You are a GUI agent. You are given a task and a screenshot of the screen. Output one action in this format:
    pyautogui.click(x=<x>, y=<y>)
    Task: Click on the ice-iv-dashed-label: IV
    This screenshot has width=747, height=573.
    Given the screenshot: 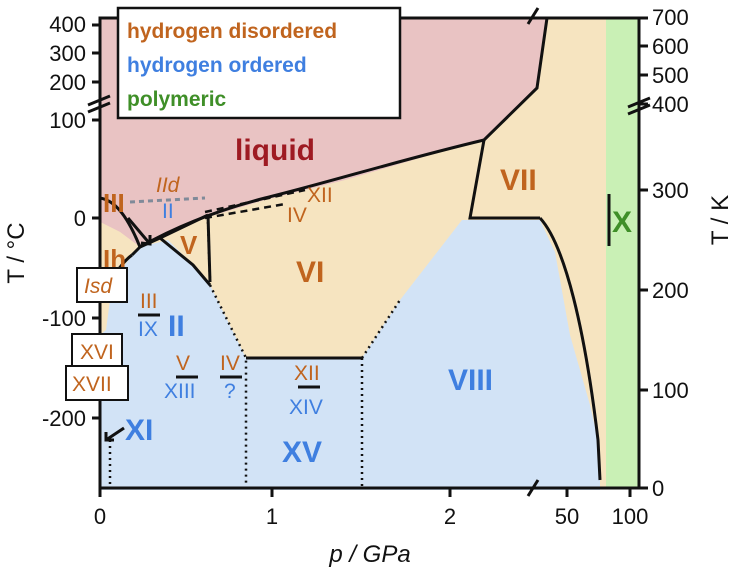 What is the action you would take?
    pyautogui.click(x=297, y=215)
    